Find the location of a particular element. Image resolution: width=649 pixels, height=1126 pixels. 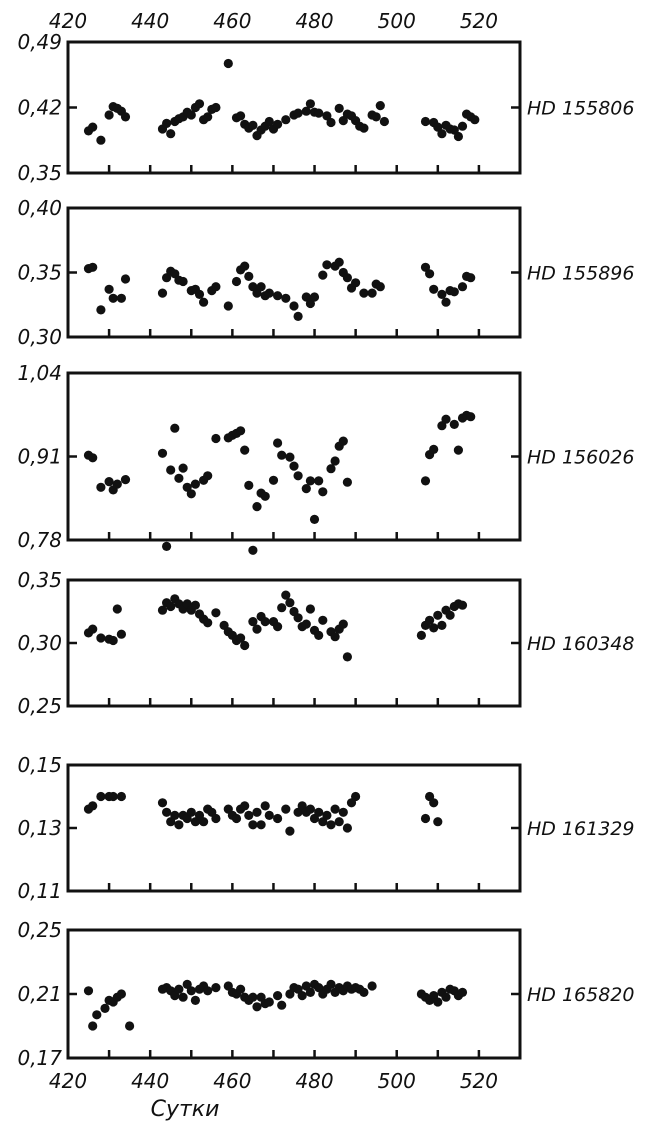

star-label: HD 155896 is located at coordinates (581, 274).